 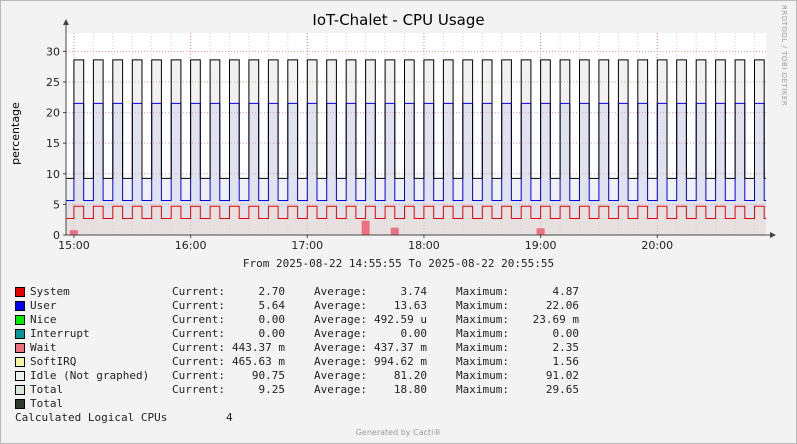 What do you see at coordinates (50, 291) in the screenshot?
I see `legend-name: System` at bounding box center [50, 291].